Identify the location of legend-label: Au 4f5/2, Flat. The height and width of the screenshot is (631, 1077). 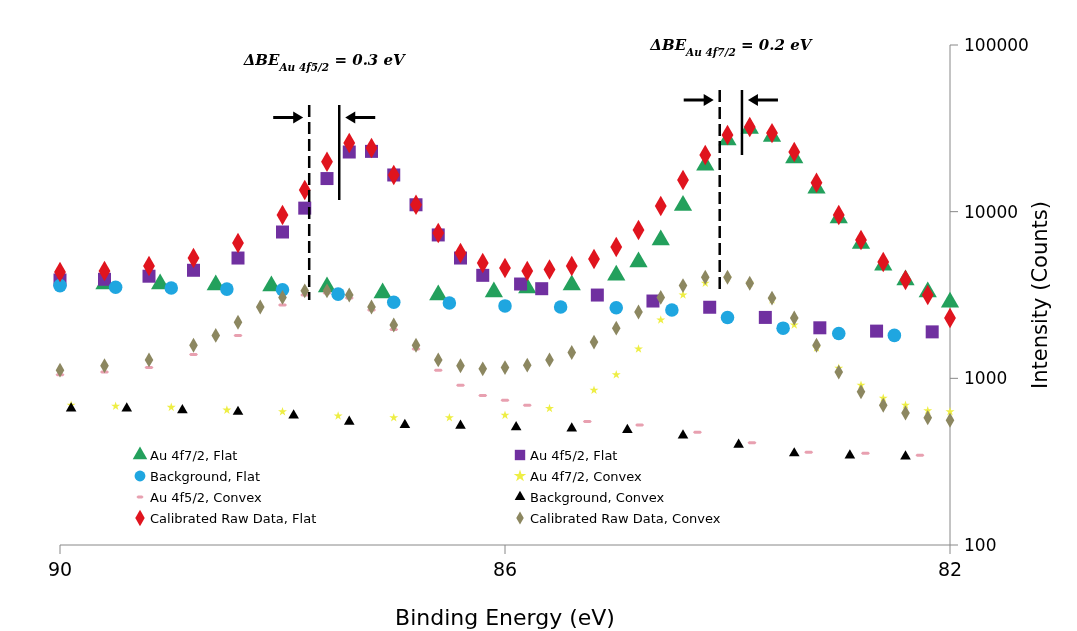
(574, 455).